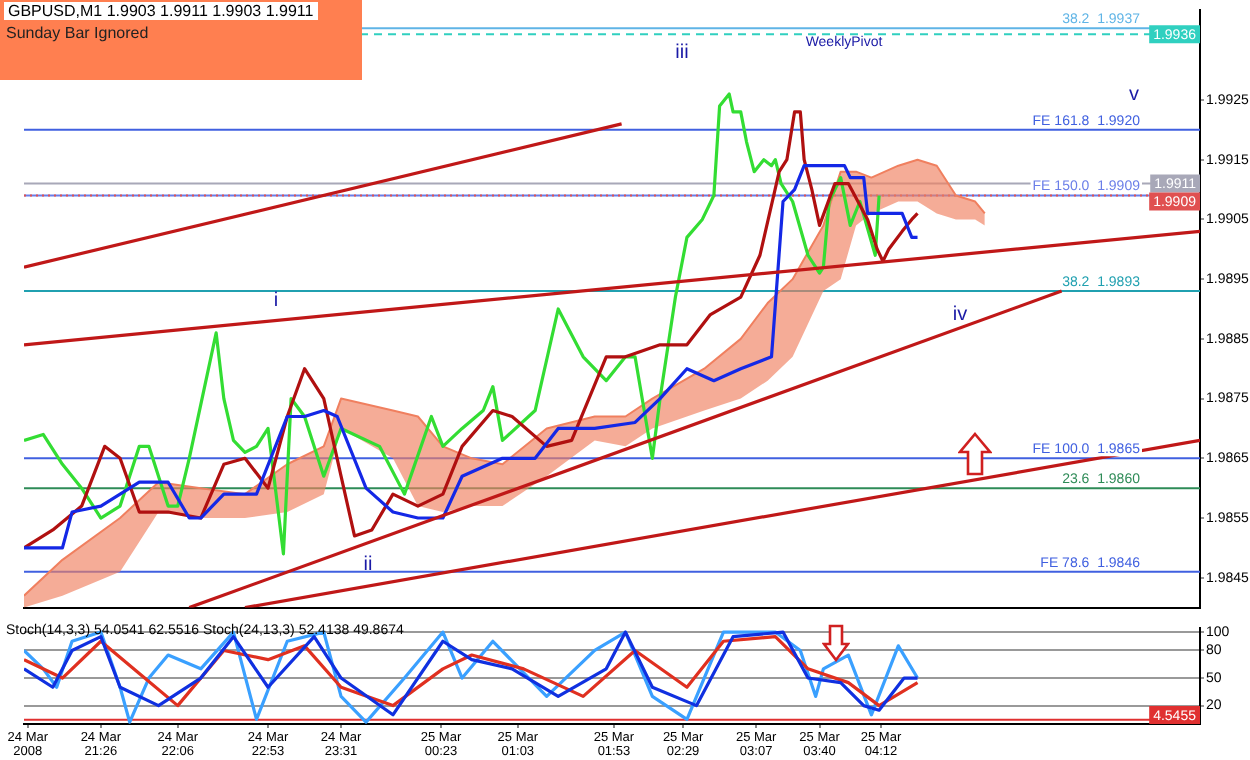  Describe the element at coordinates (682, 52) in the screenshot. I see `annotation: iii` at that location.